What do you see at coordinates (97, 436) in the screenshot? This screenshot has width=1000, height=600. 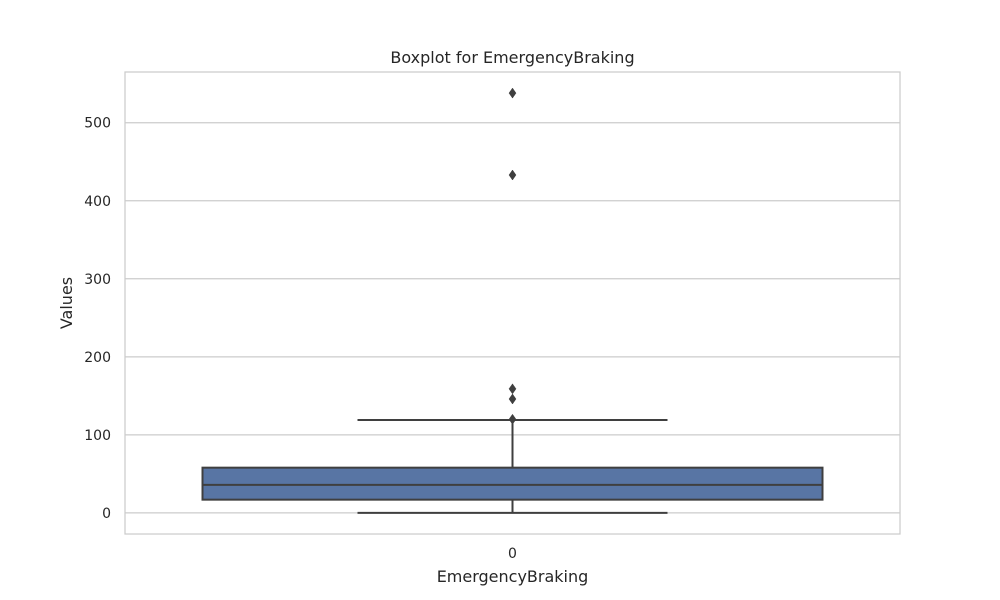 I see `y-tick-label: 100` at bounding box center [97, 436].